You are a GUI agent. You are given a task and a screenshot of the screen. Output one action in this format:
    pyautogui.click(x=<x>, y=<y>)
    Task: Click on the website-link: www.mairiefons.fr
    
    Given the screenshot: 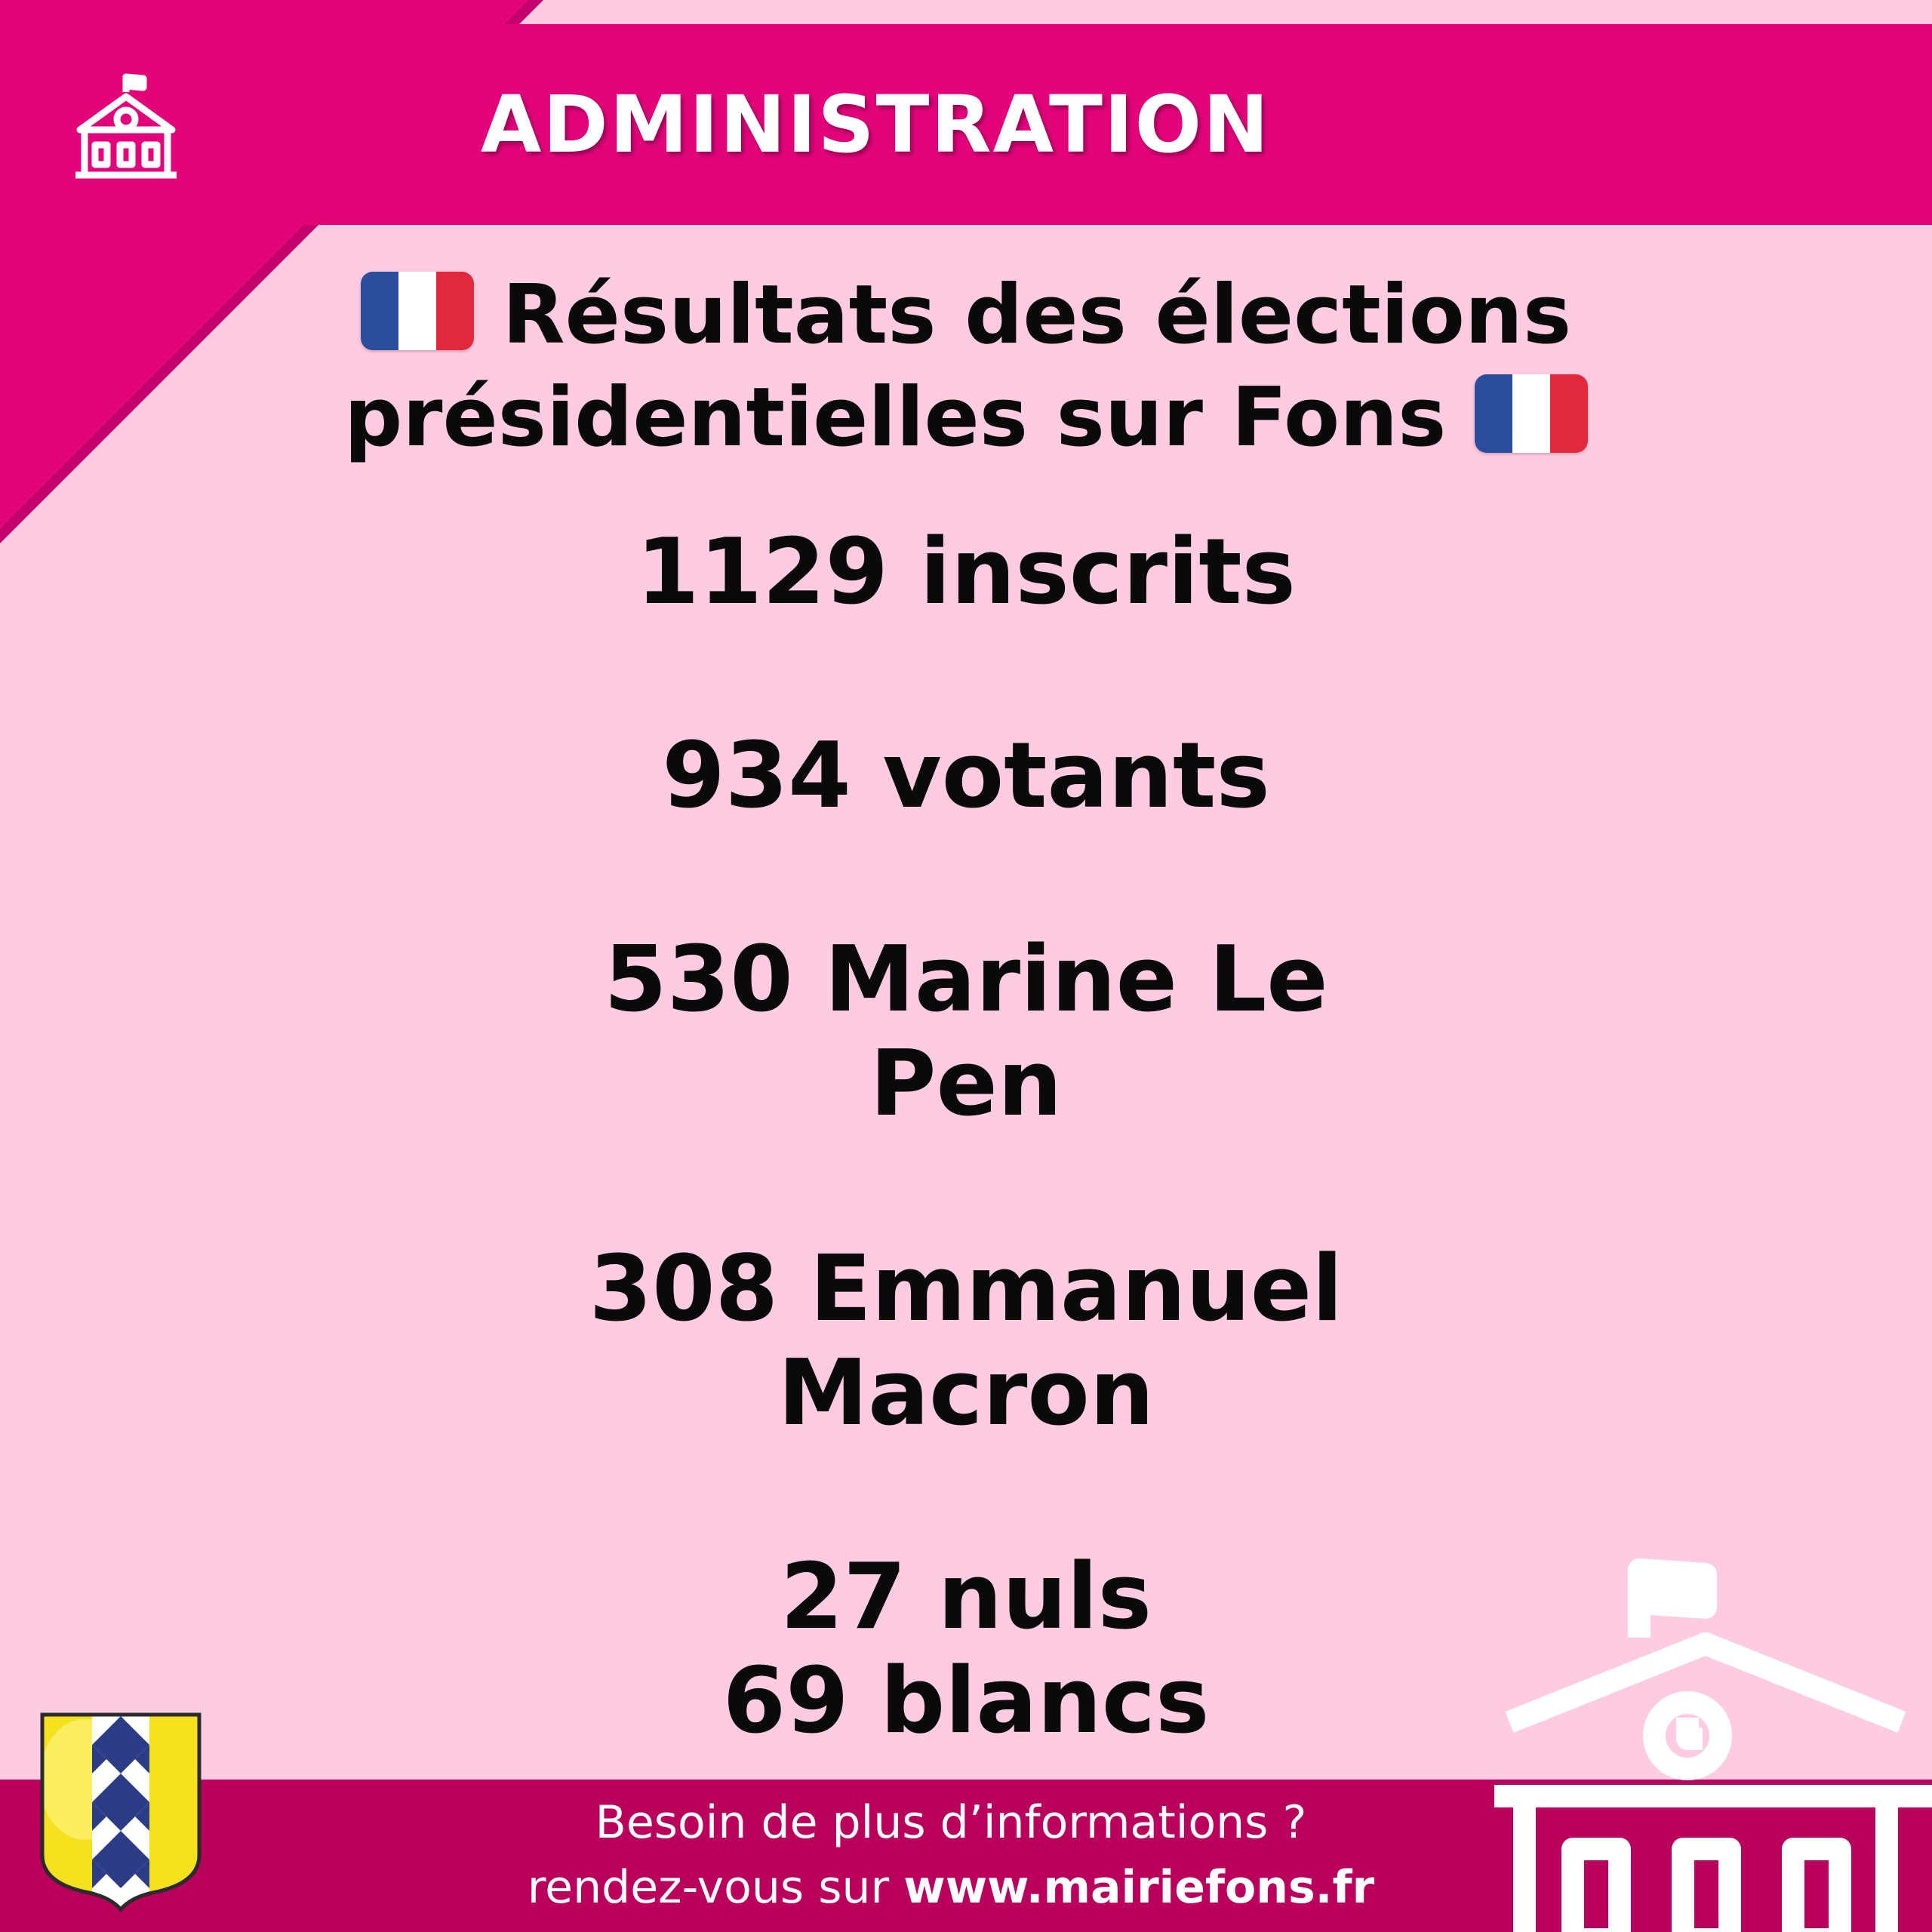 What is the action you would take?
    pyautogui.click(x=1139, y=1887)
    